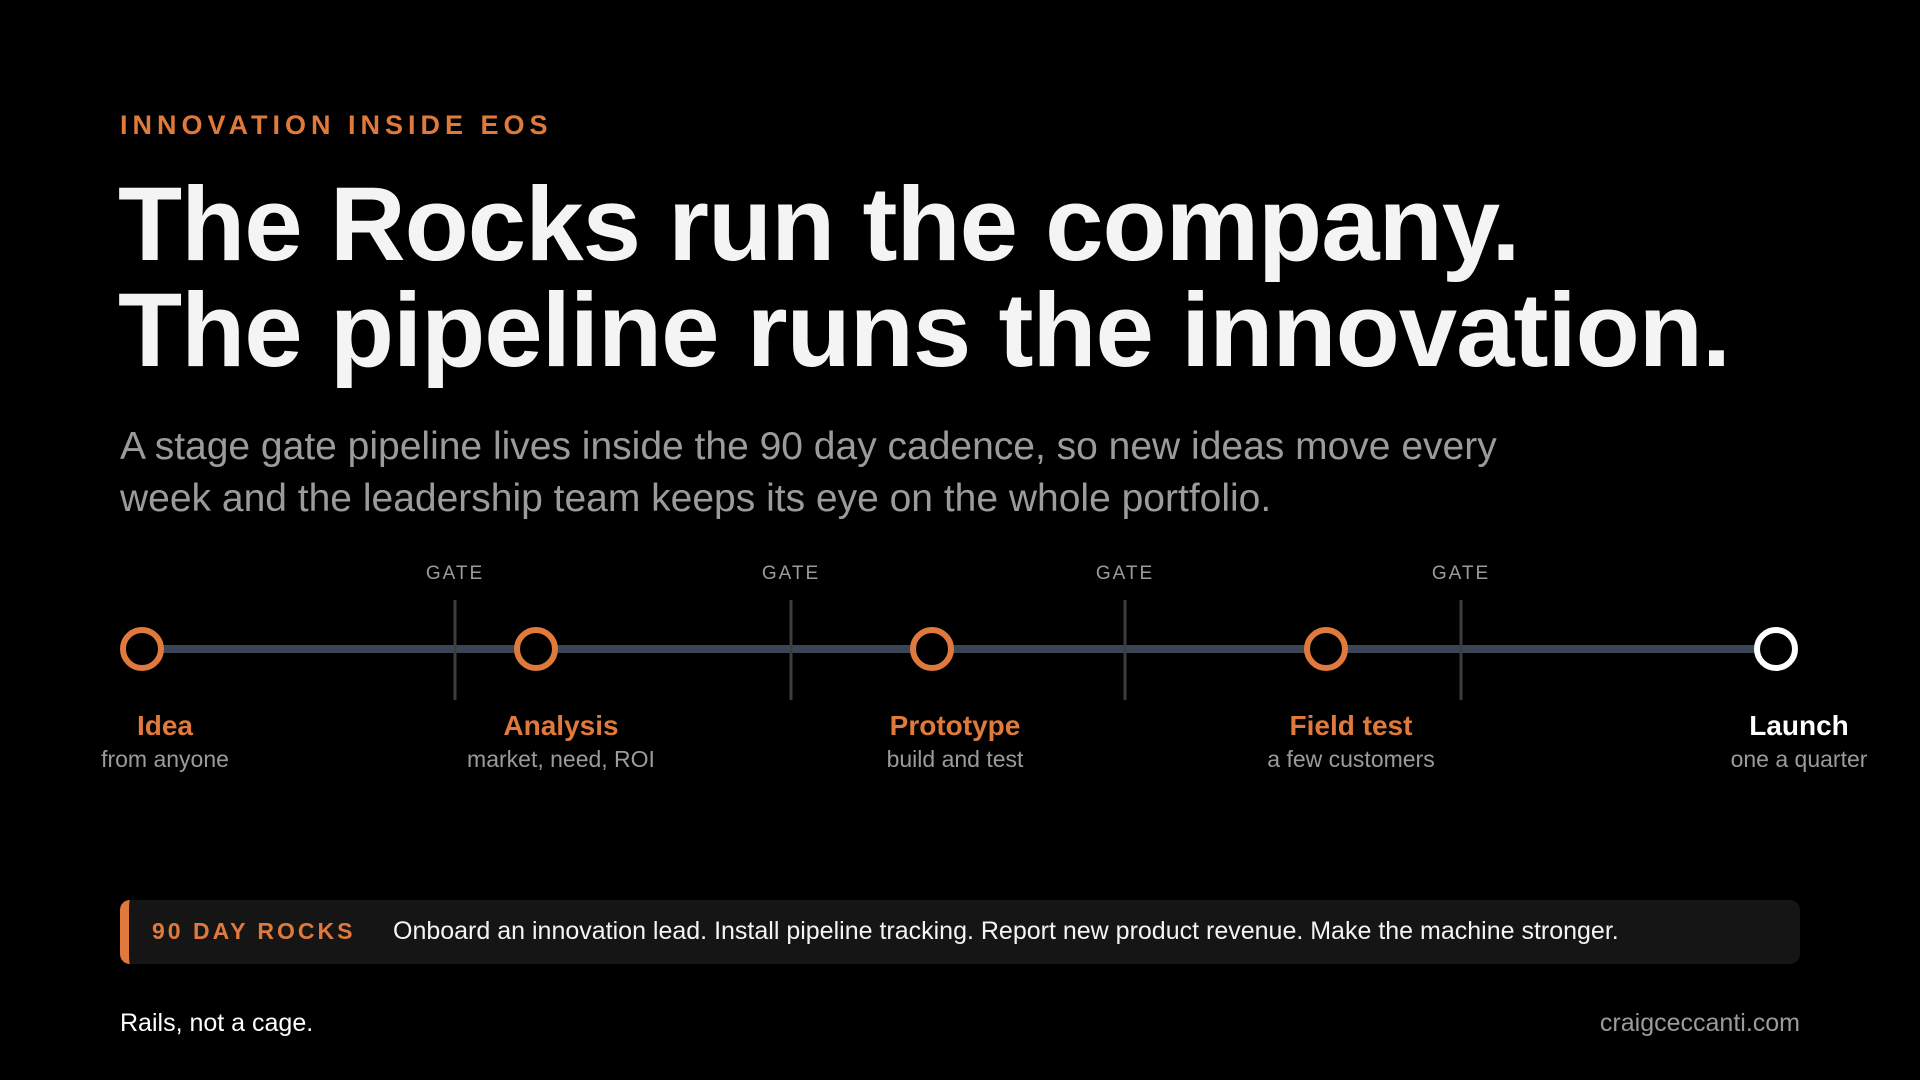  I want to click on stage-sub: build and test, so click(955, 759).